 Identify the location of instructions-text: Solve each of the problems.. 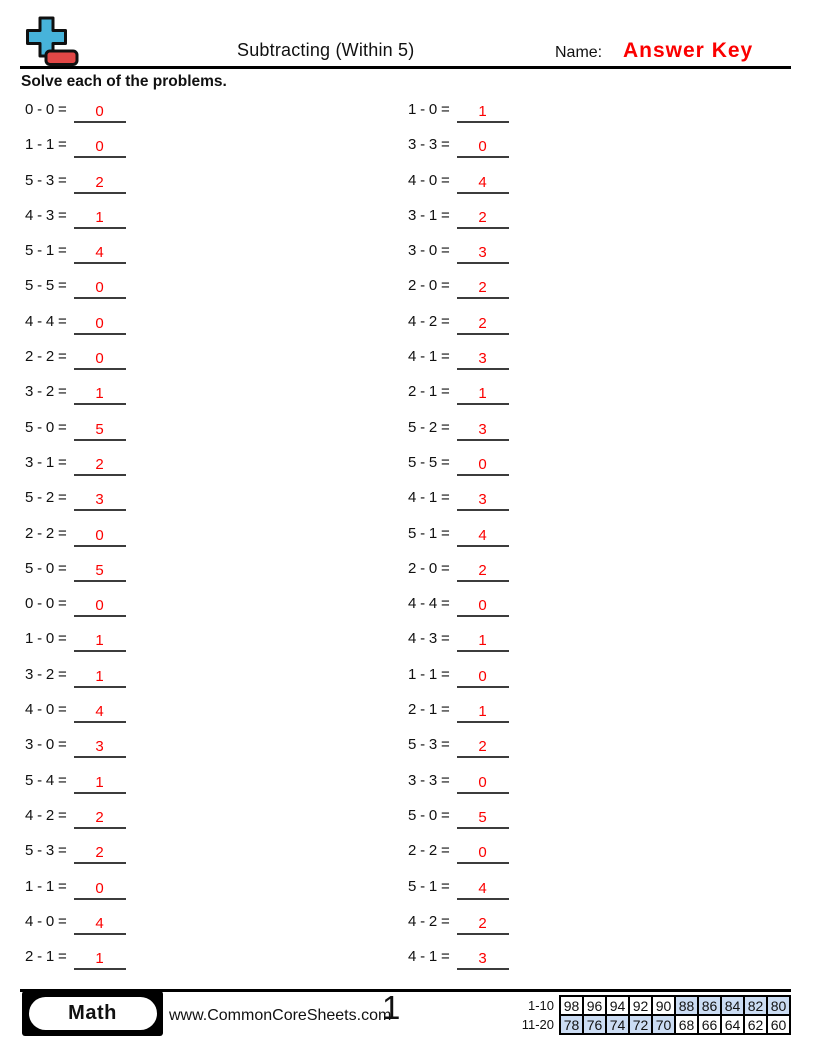
(124, 81).